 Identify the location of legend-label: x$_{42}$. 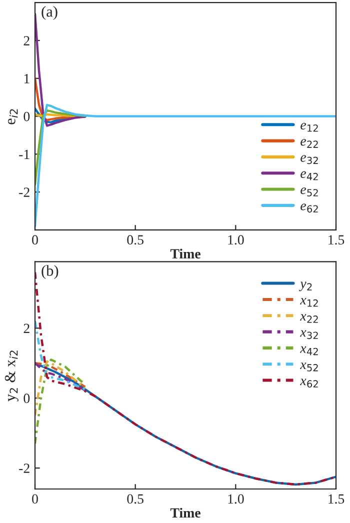
(309, 351).